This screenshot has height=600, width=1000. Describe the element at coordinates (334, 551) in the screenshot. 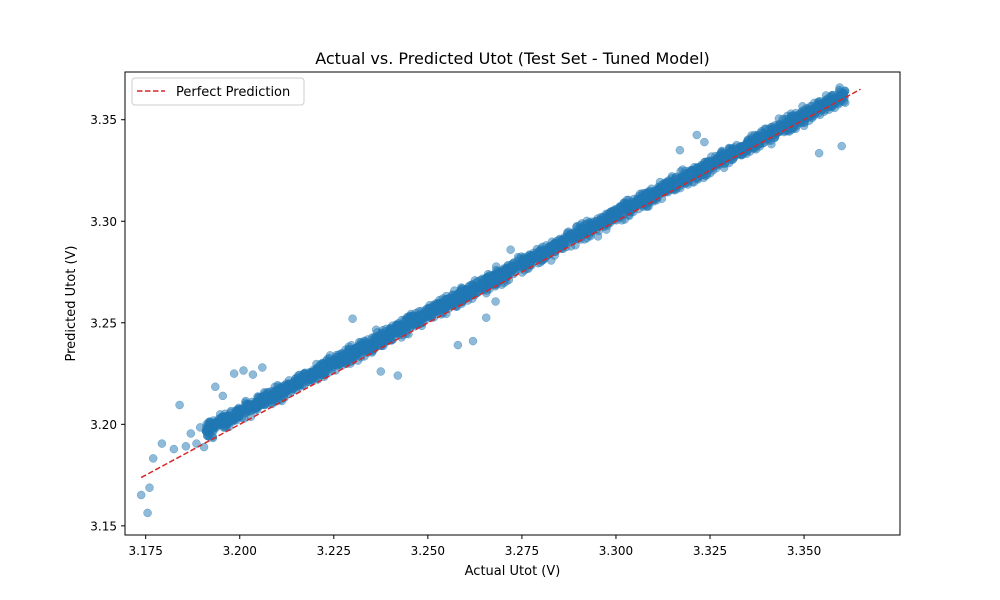

I see `x-tick-label: 3.225` at that location.